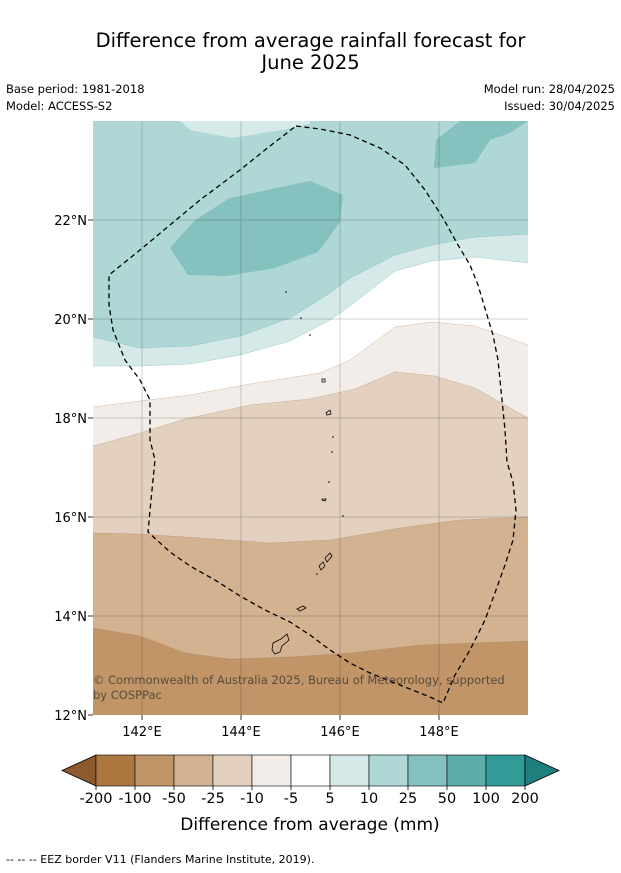  Describe the element at coordinates (280, 644) in the screenshot. I see `island-guam` at that location.